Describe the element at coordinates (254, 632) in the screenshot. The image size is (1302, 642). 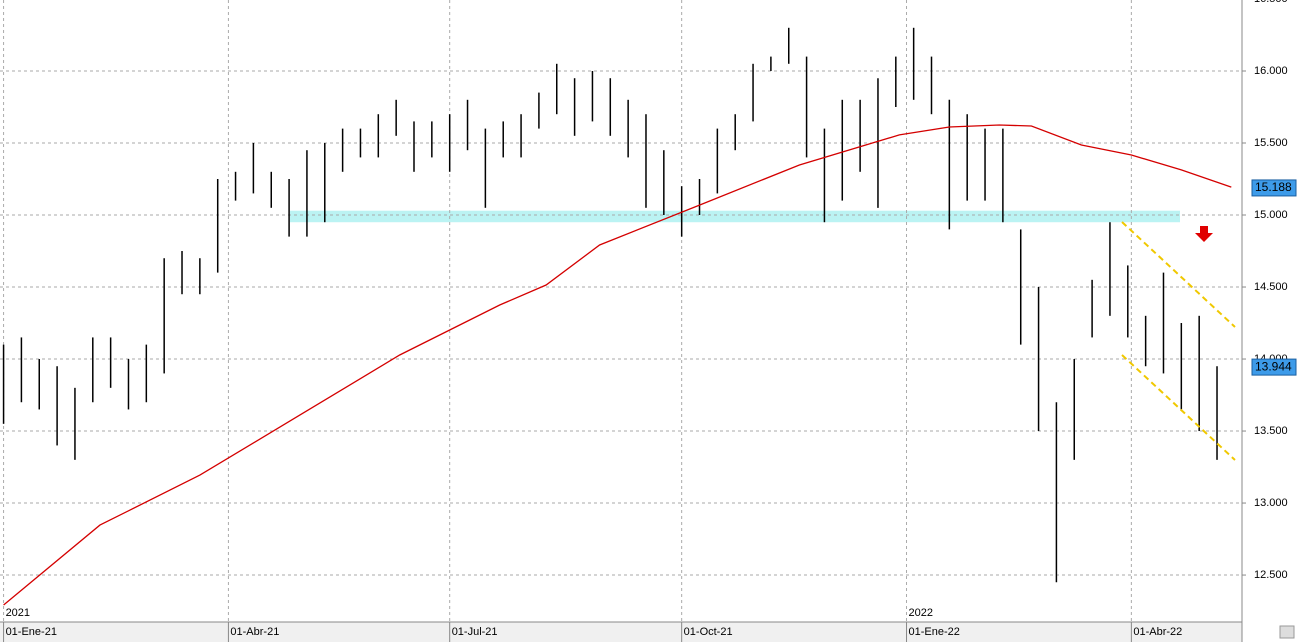
I see `x-tick-label: 01-Abr-21` at that location.